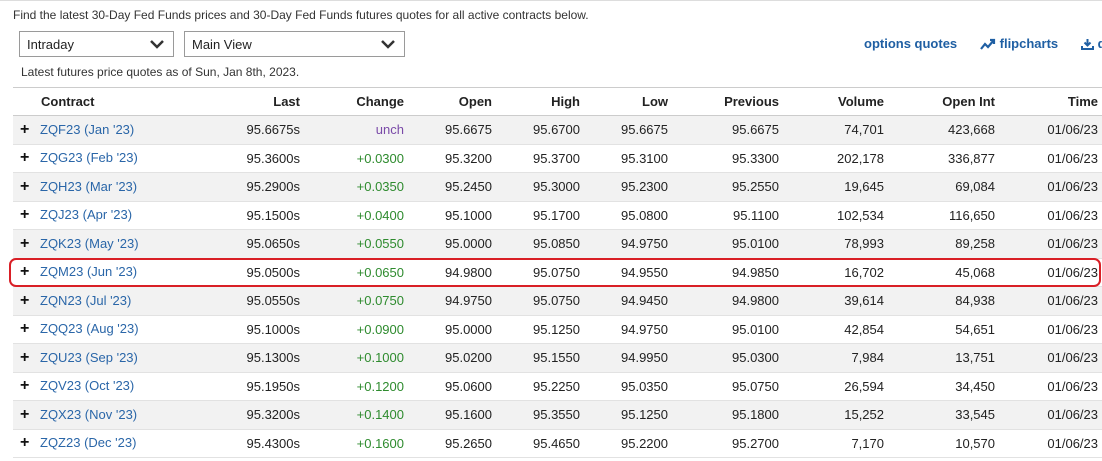 This screenshot has width=1102, height=461. What do you see at coordinates (841, 301) in the screenshot?
I see `volume-cell: 39,614` at bounding box center [841, 301].